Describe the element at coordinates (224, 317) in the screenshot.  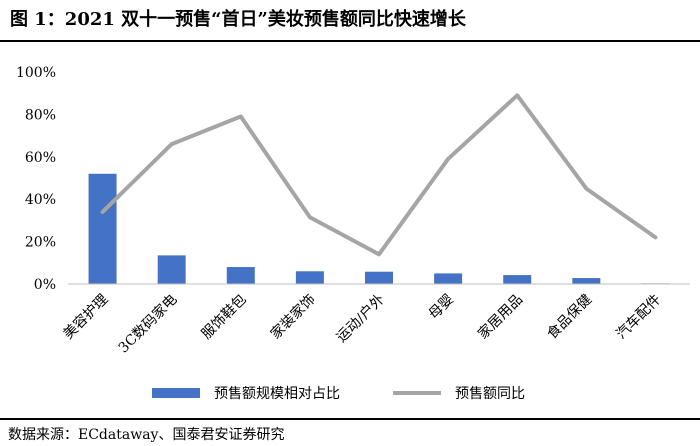
I see `x-tick-label: 服饰鞋包` at that location.